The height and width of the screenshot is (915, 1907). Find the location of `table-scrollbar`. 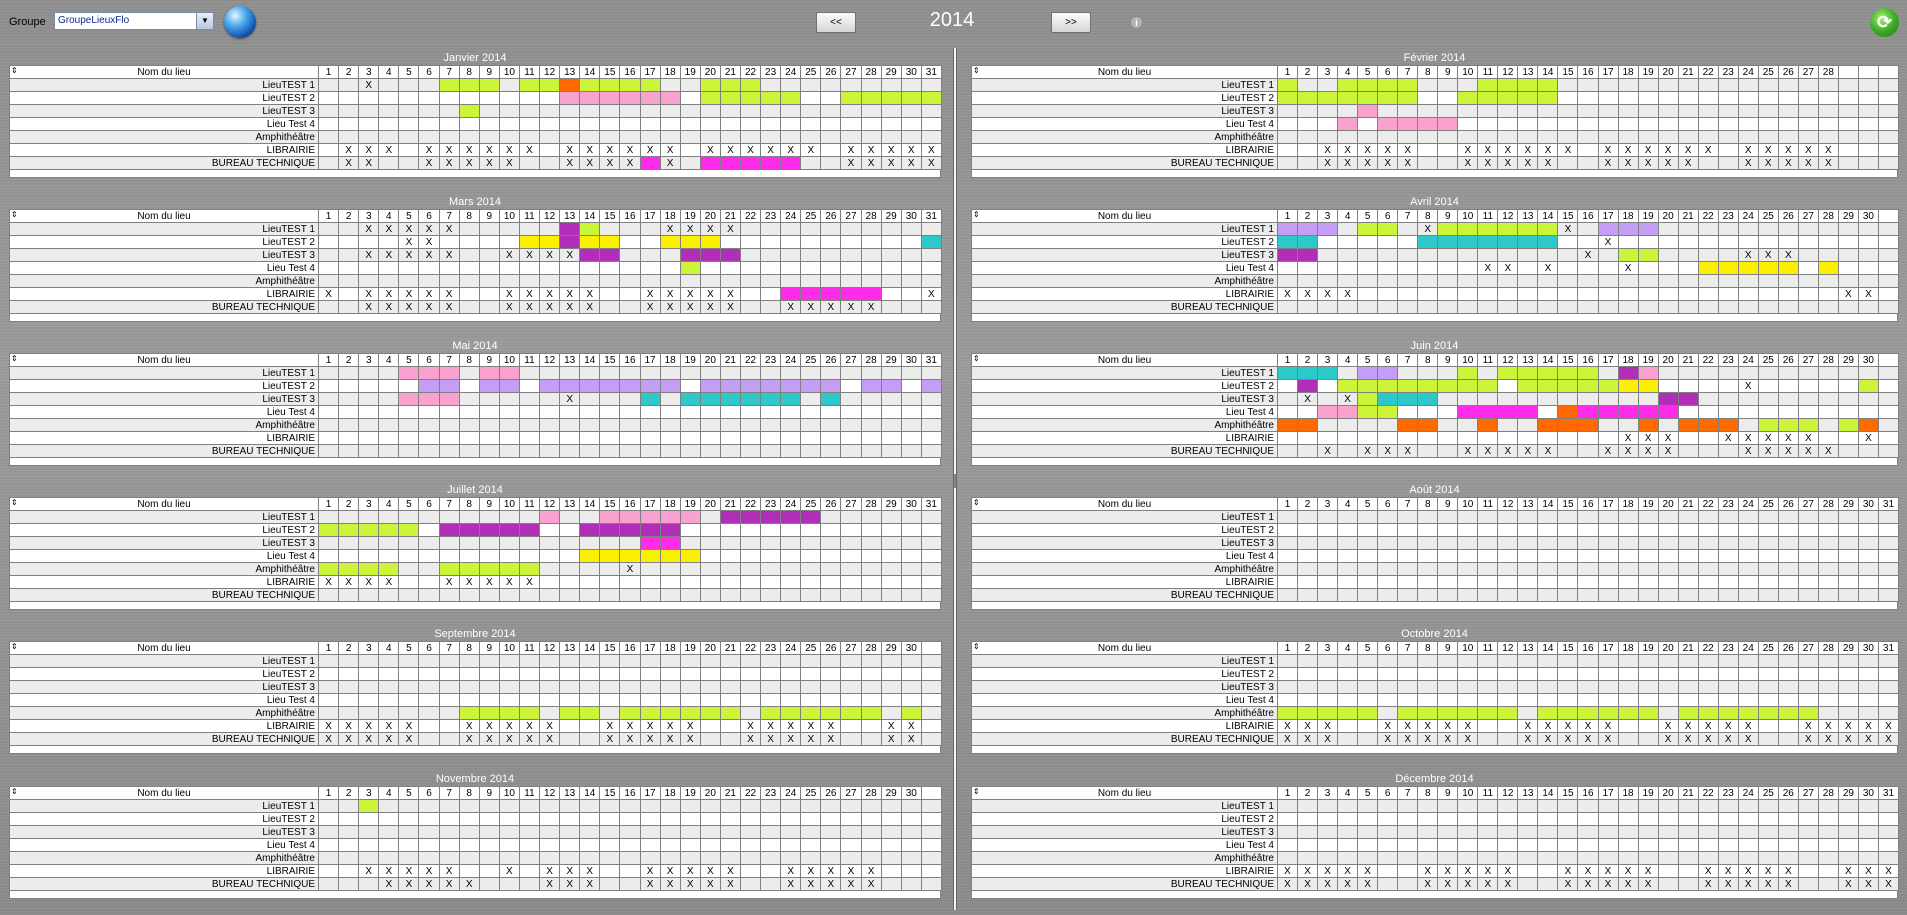

table-scrollbar is located at coordinates (1434, 318).